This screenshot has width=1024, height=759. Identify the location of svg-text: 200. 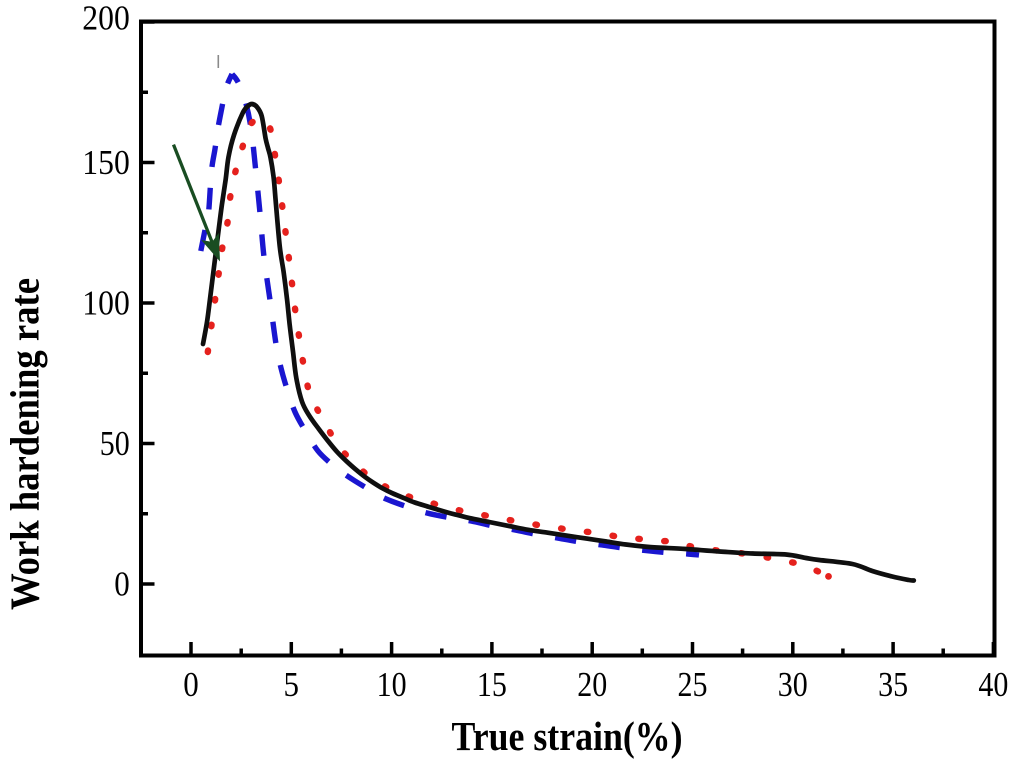
(106, 19).